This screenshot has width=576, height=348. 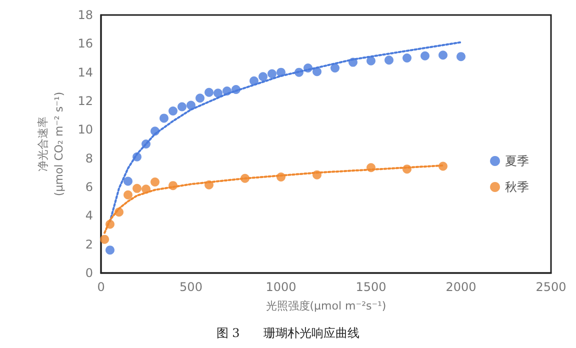 What do you see at coordinates (89, 273) in the screenshot?
I see `y-tick-label: 0` at bounding box center [89, 273].